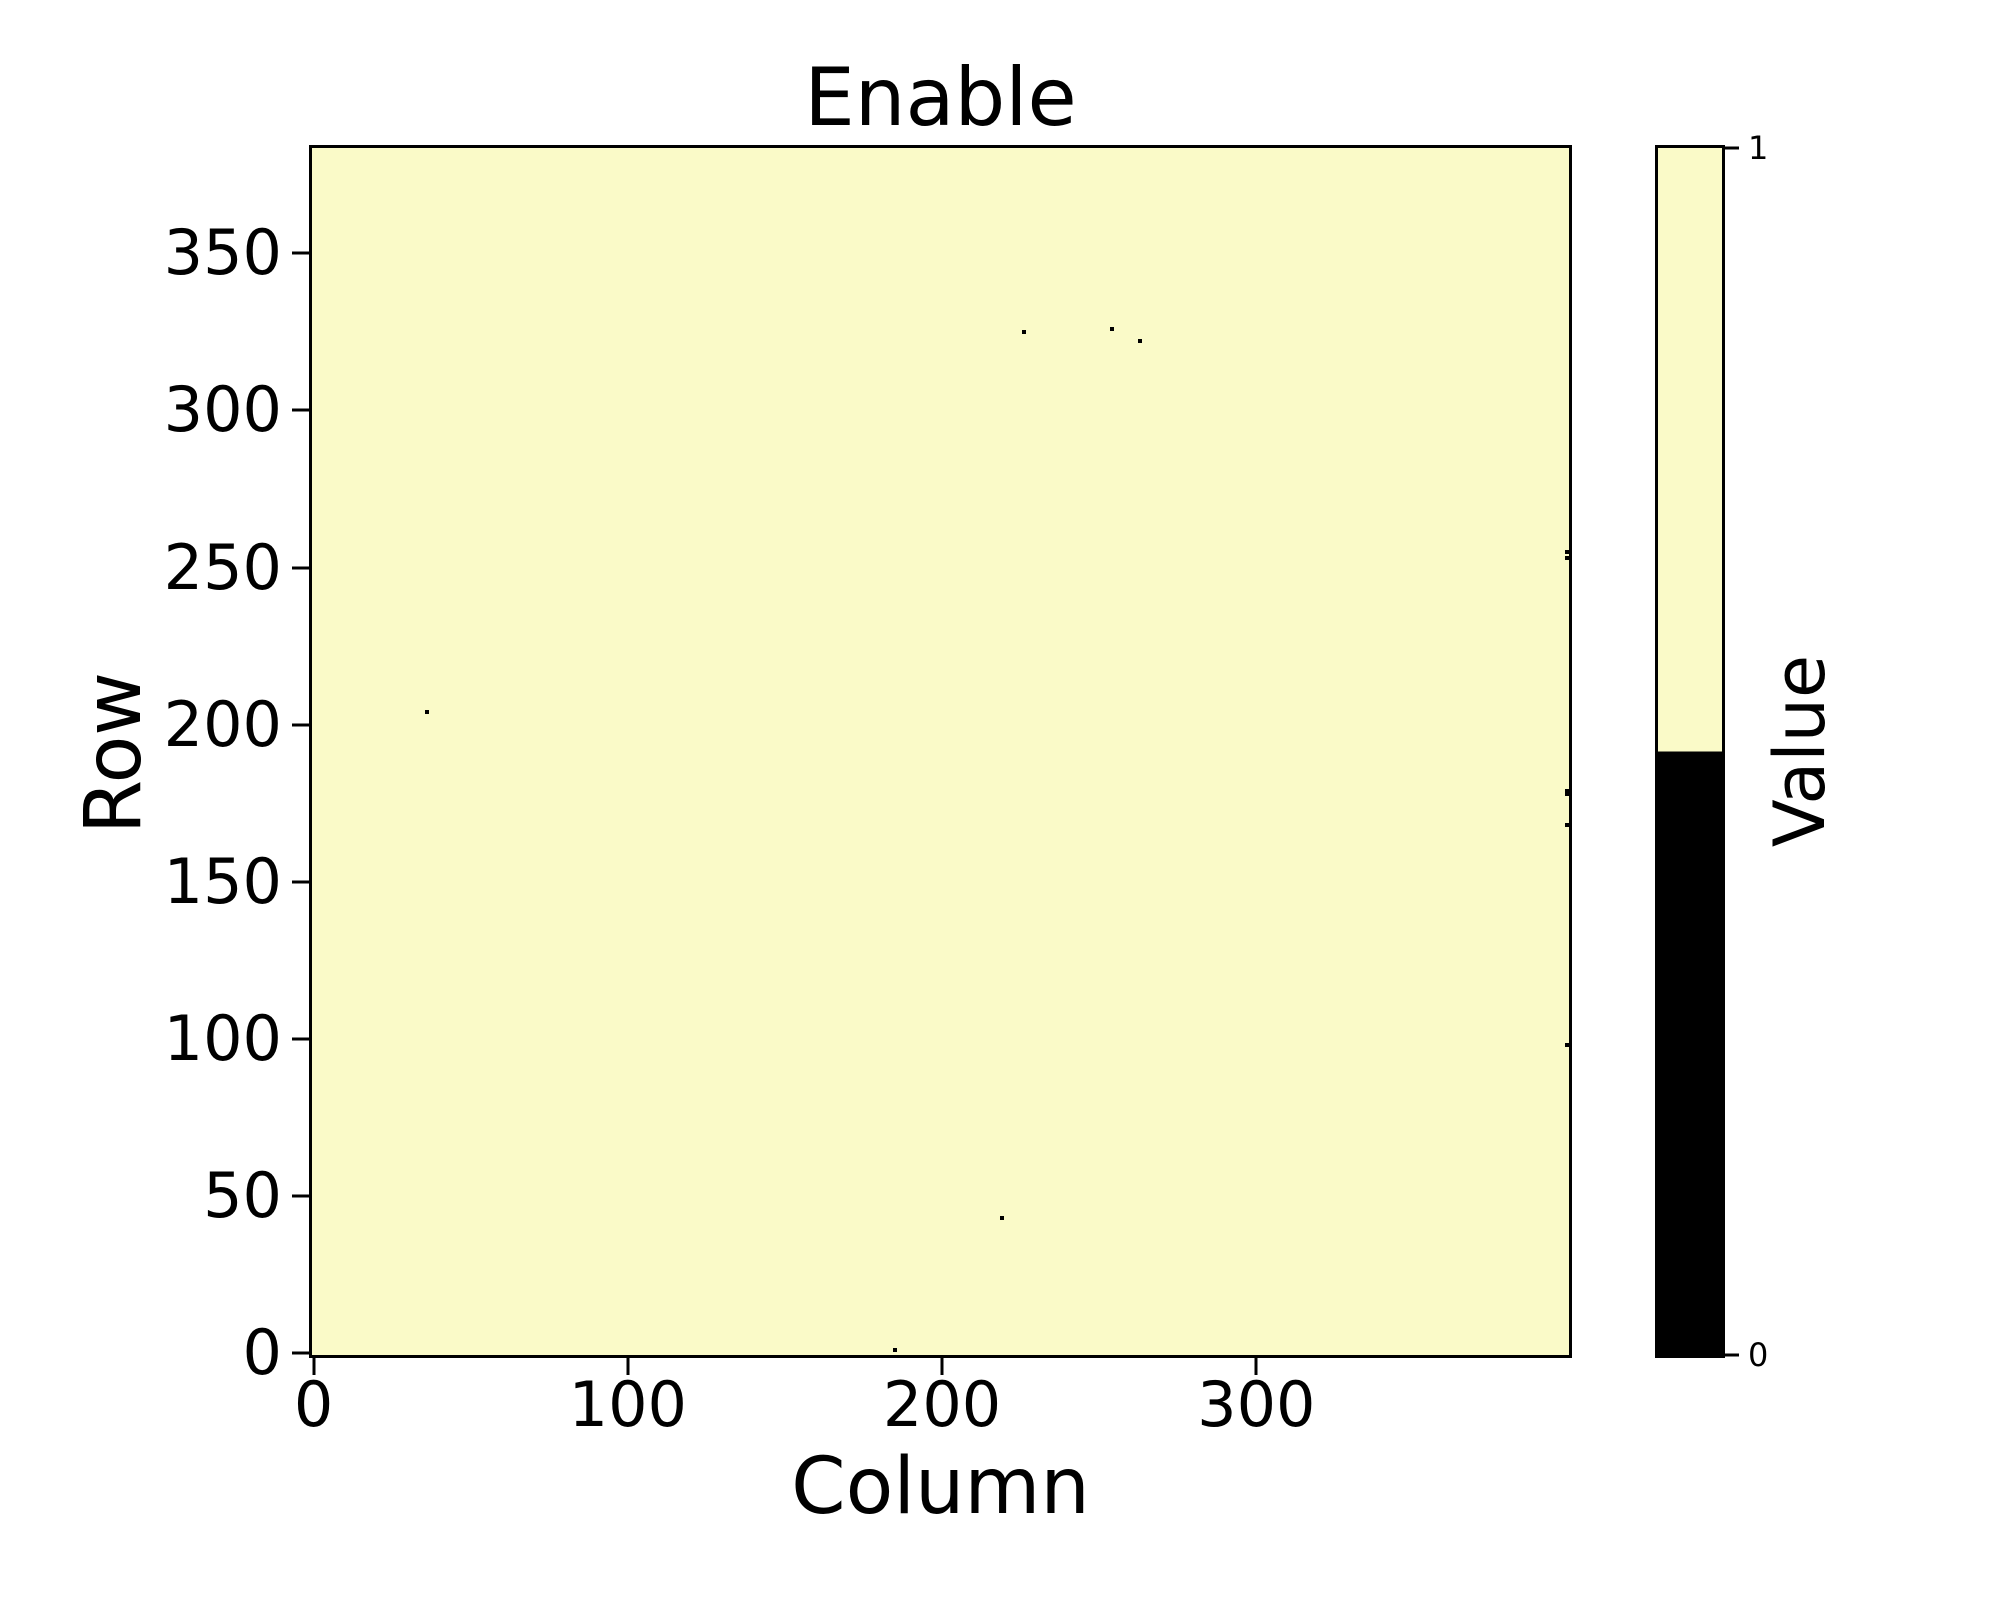 This screenshot has height=1600, width=2000. I want to click on y-tick-label: 0, so click(262, 1353).